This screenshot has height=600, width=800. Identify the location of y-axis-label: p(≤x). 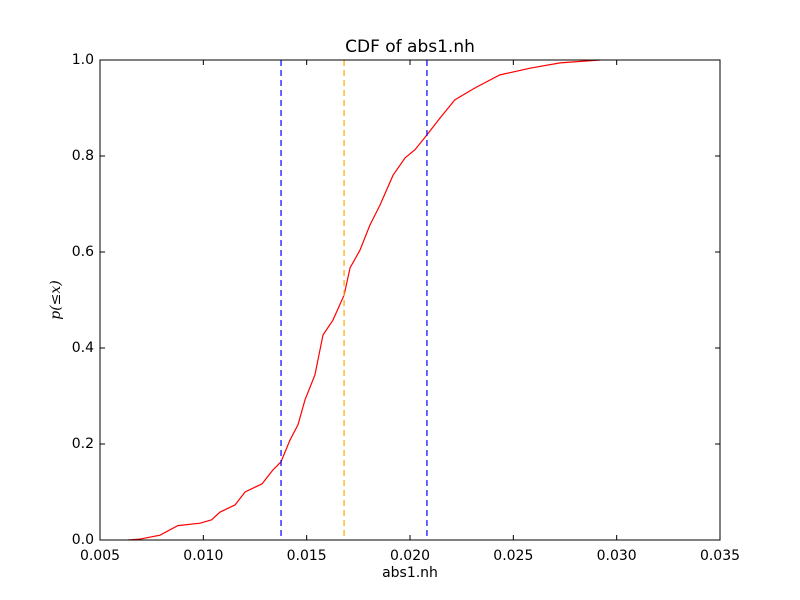
(56, 300).